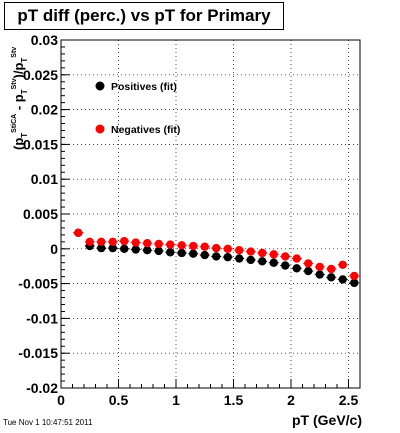  I want to click on legend-label: Negatives (fit), so click(145, 130).